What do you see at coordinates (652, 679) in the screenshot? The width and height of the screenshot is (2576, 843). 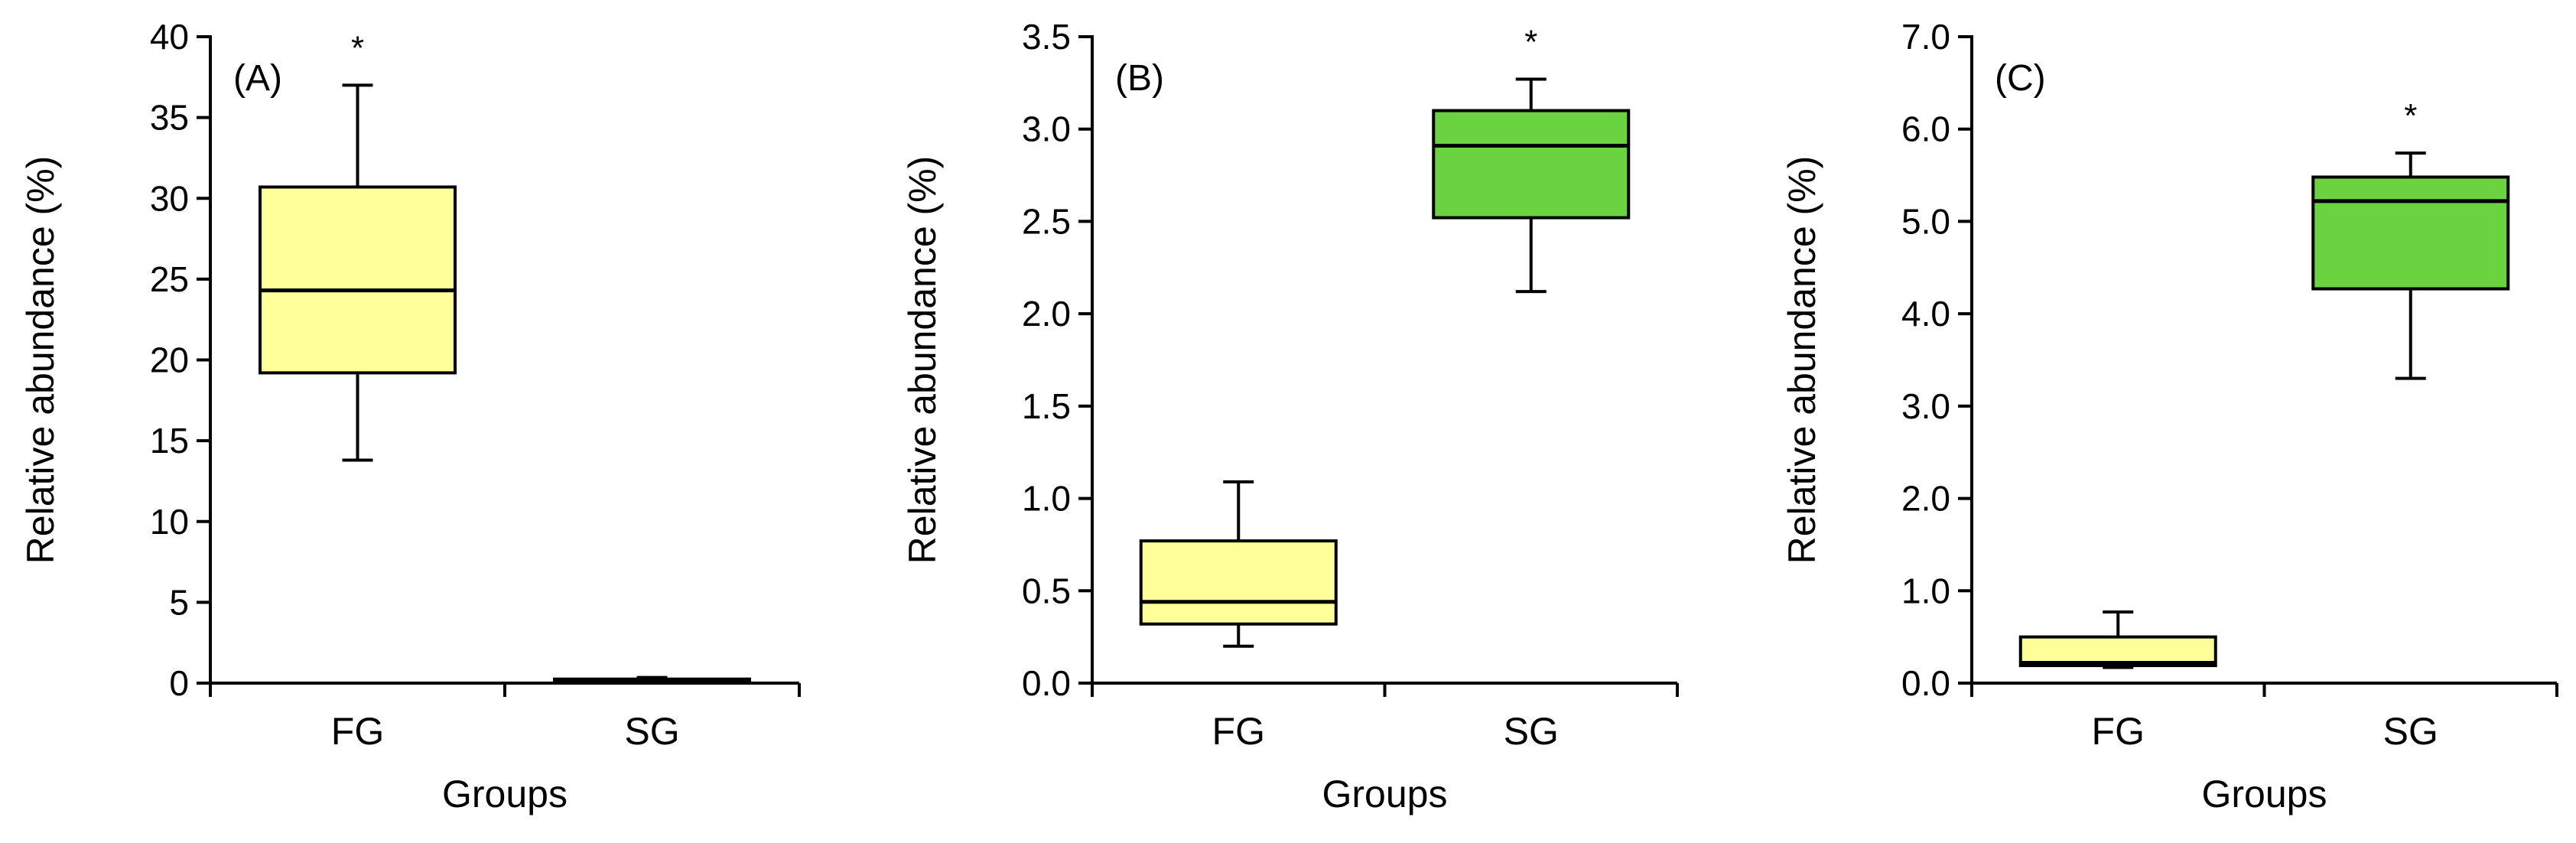 I see `box-sg` at bounding box center [652, 679].